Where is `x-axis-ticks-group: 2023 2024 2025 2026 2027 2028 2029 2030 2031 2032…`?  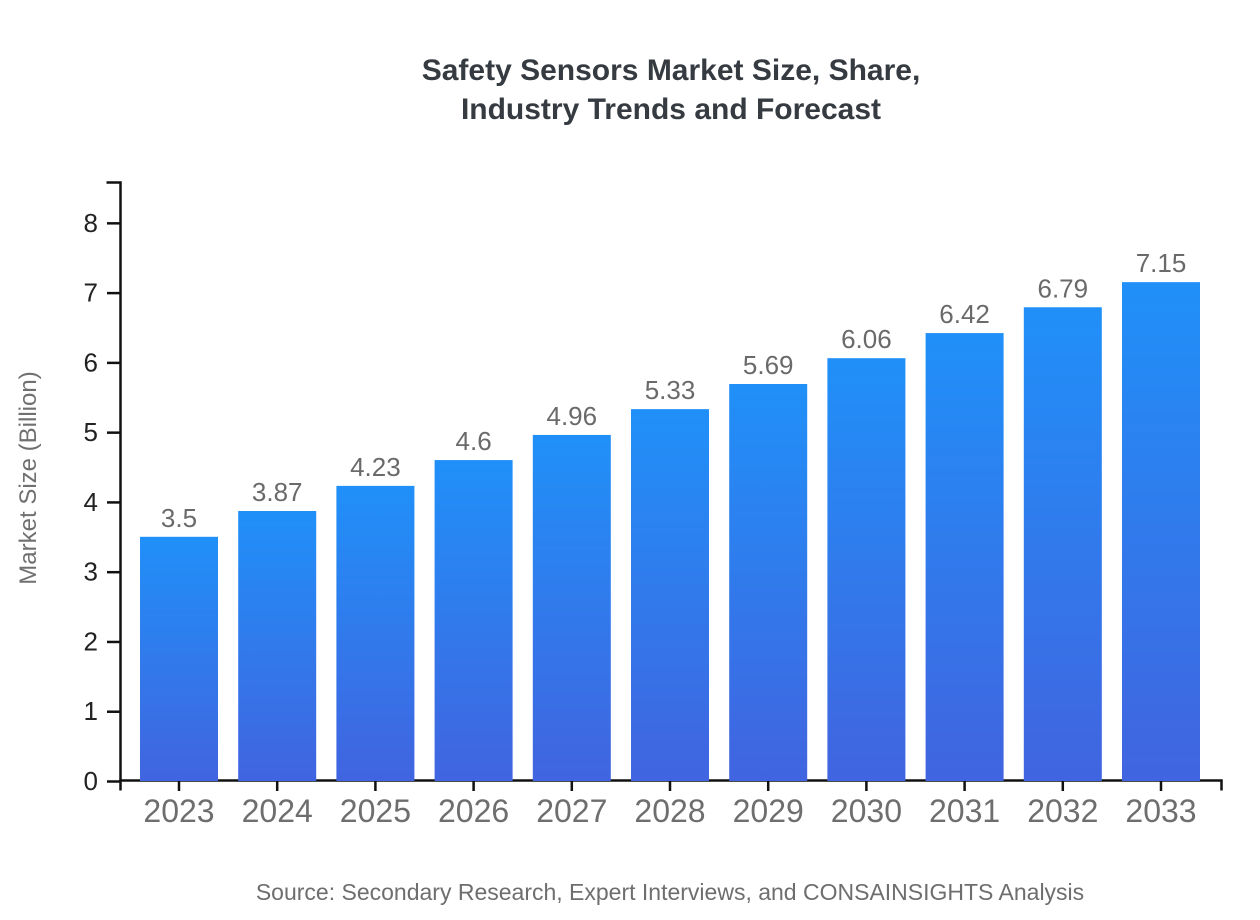 x-axis-ticks-group: 2023 2024 2025 2026 2027 2028 2029 2030 2031 2032… is located at coordinates (670, 805).